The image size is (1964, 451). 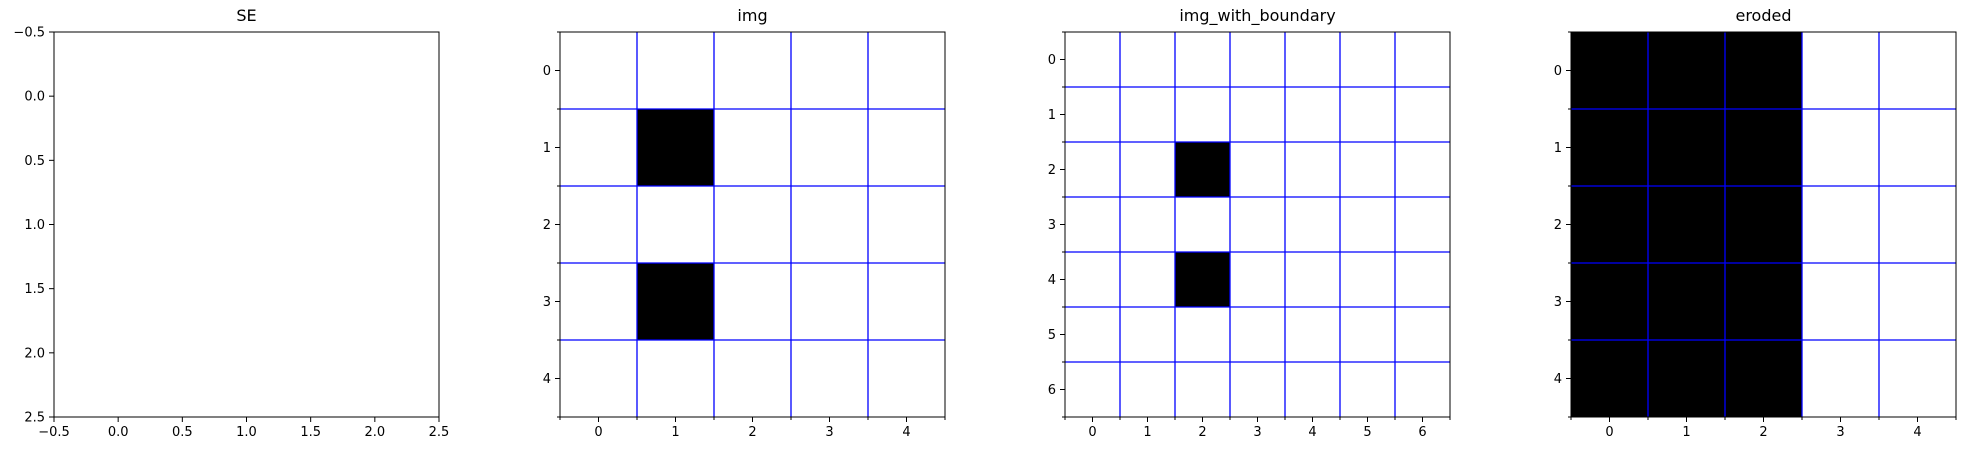 What do you see at coordinates (1917, 301) in the screenshot?
I see `cell-r3-c4` at bounding box center [1917, 301].